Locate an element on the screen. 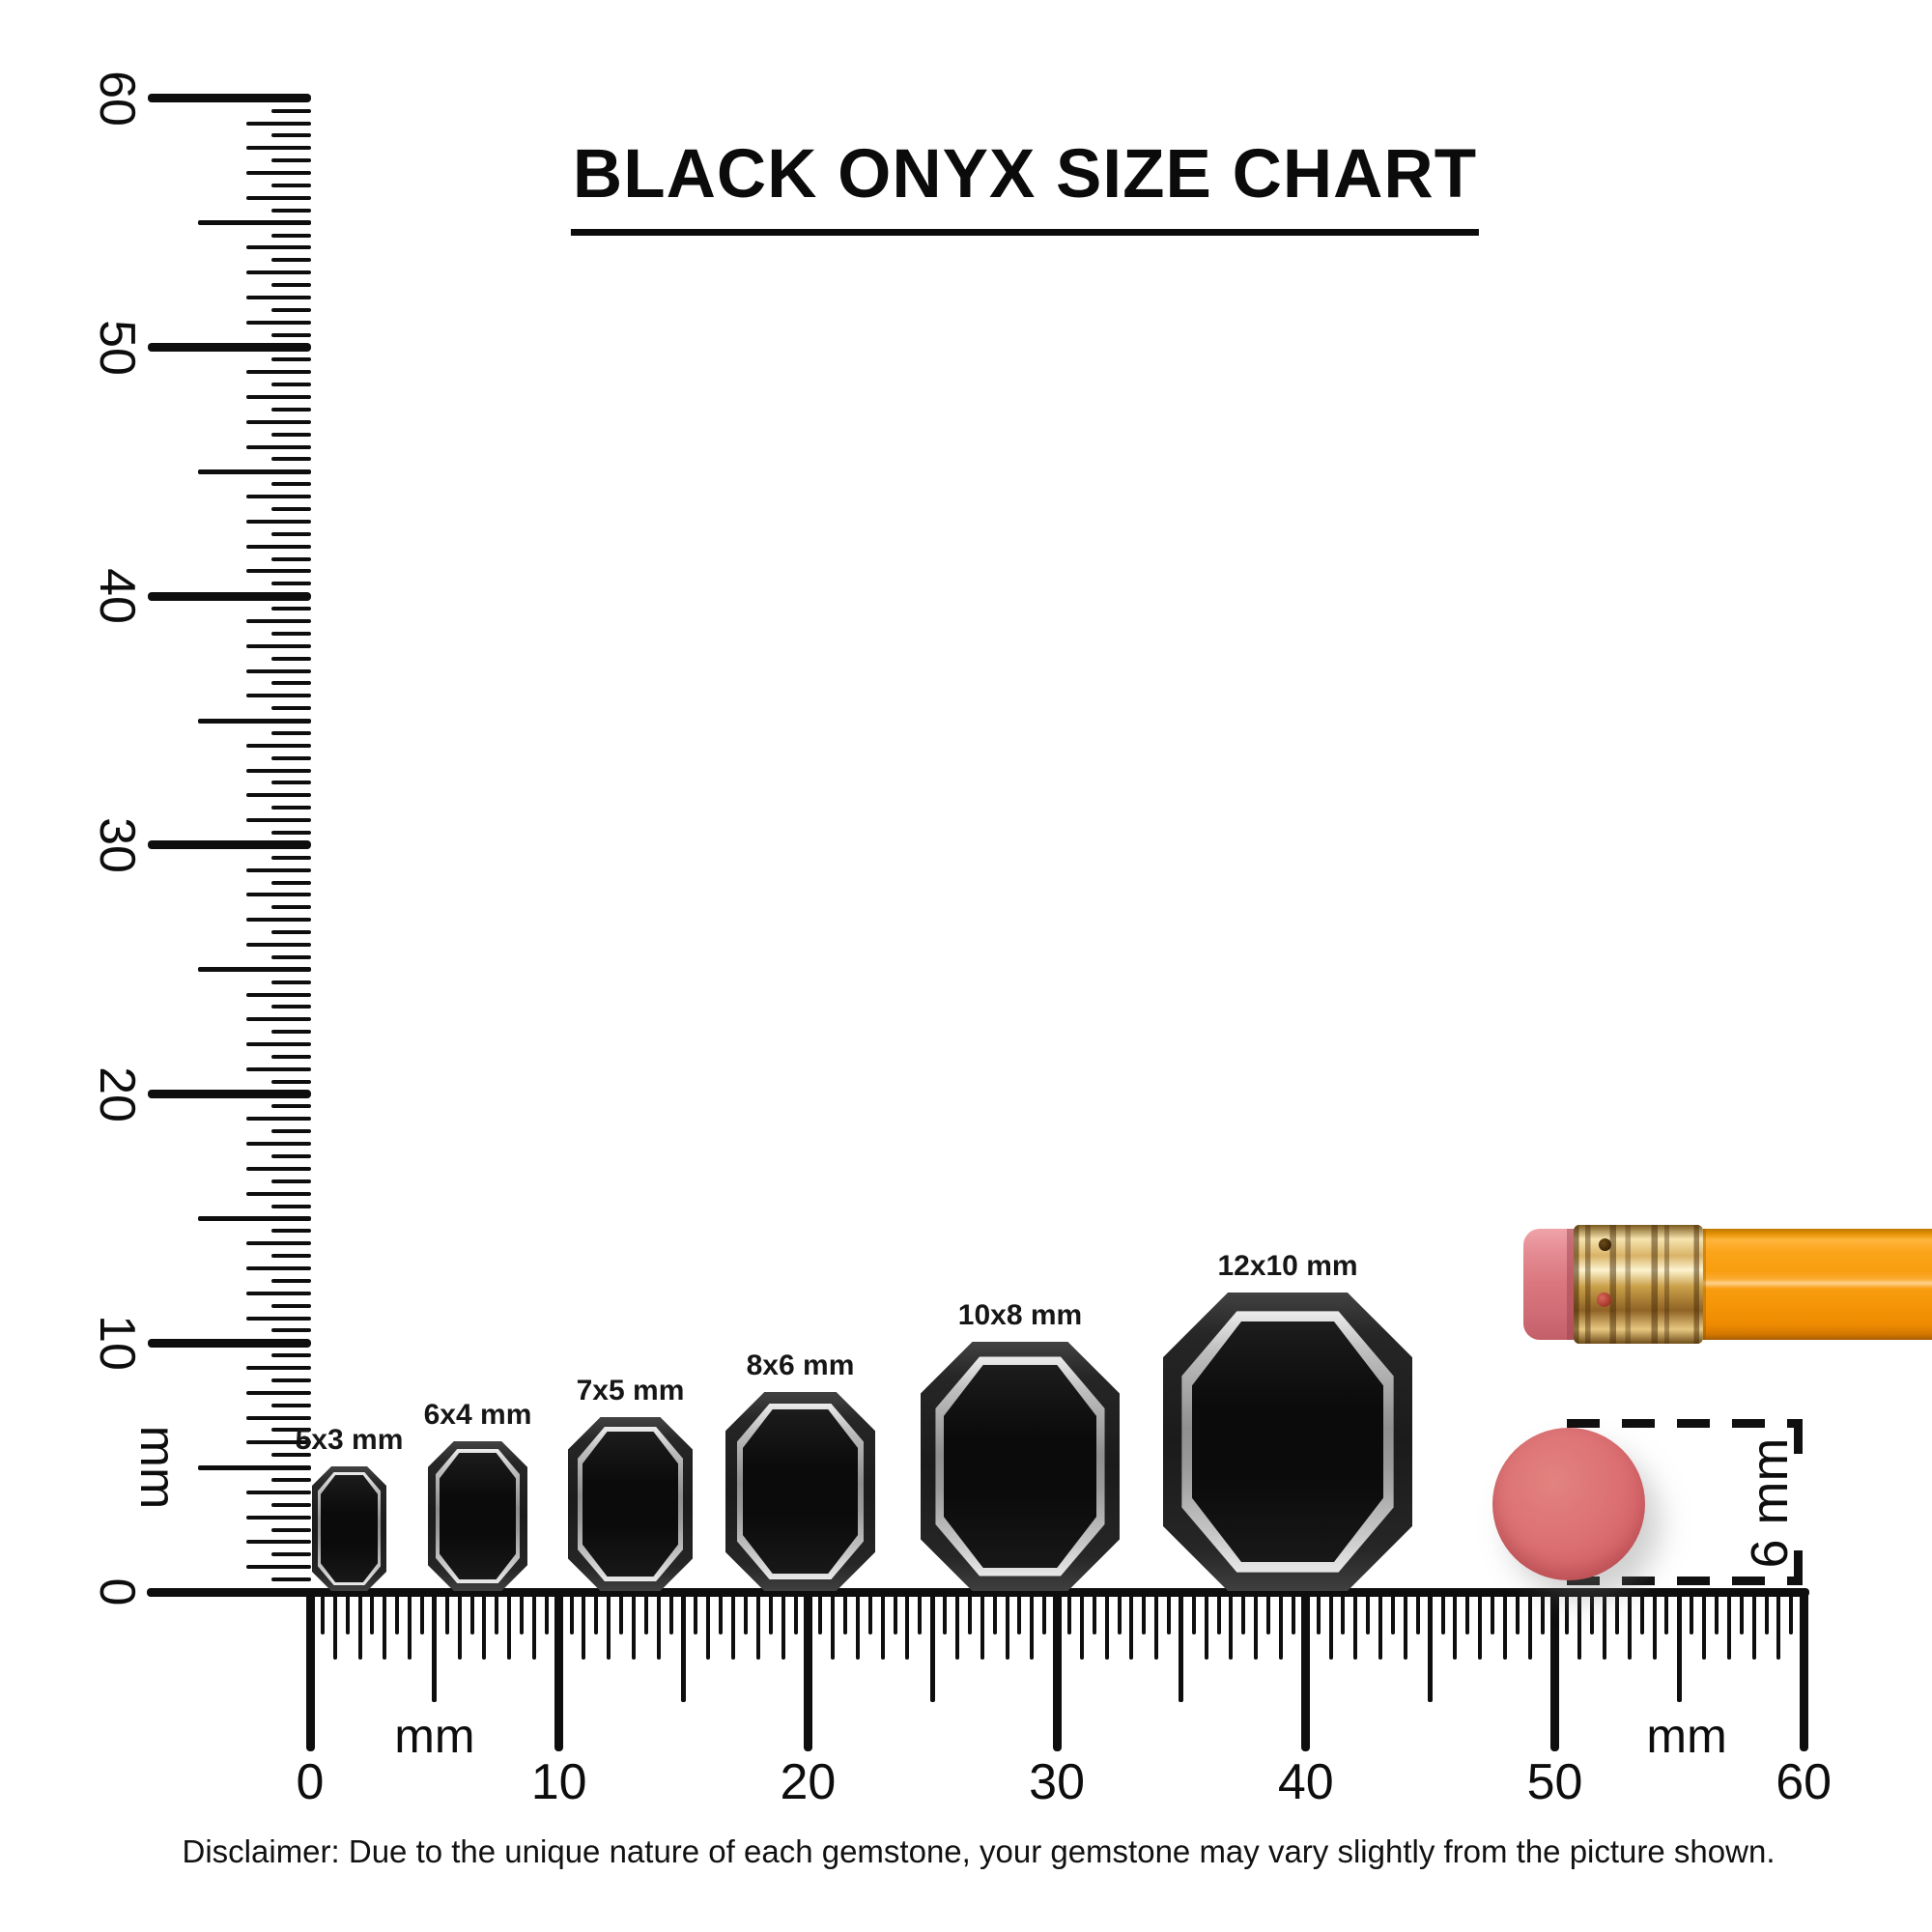 Image resolution: width=1932 pixels, height=1932 pixels. gem-12x10mm is located at coordinates (1287, 1442).